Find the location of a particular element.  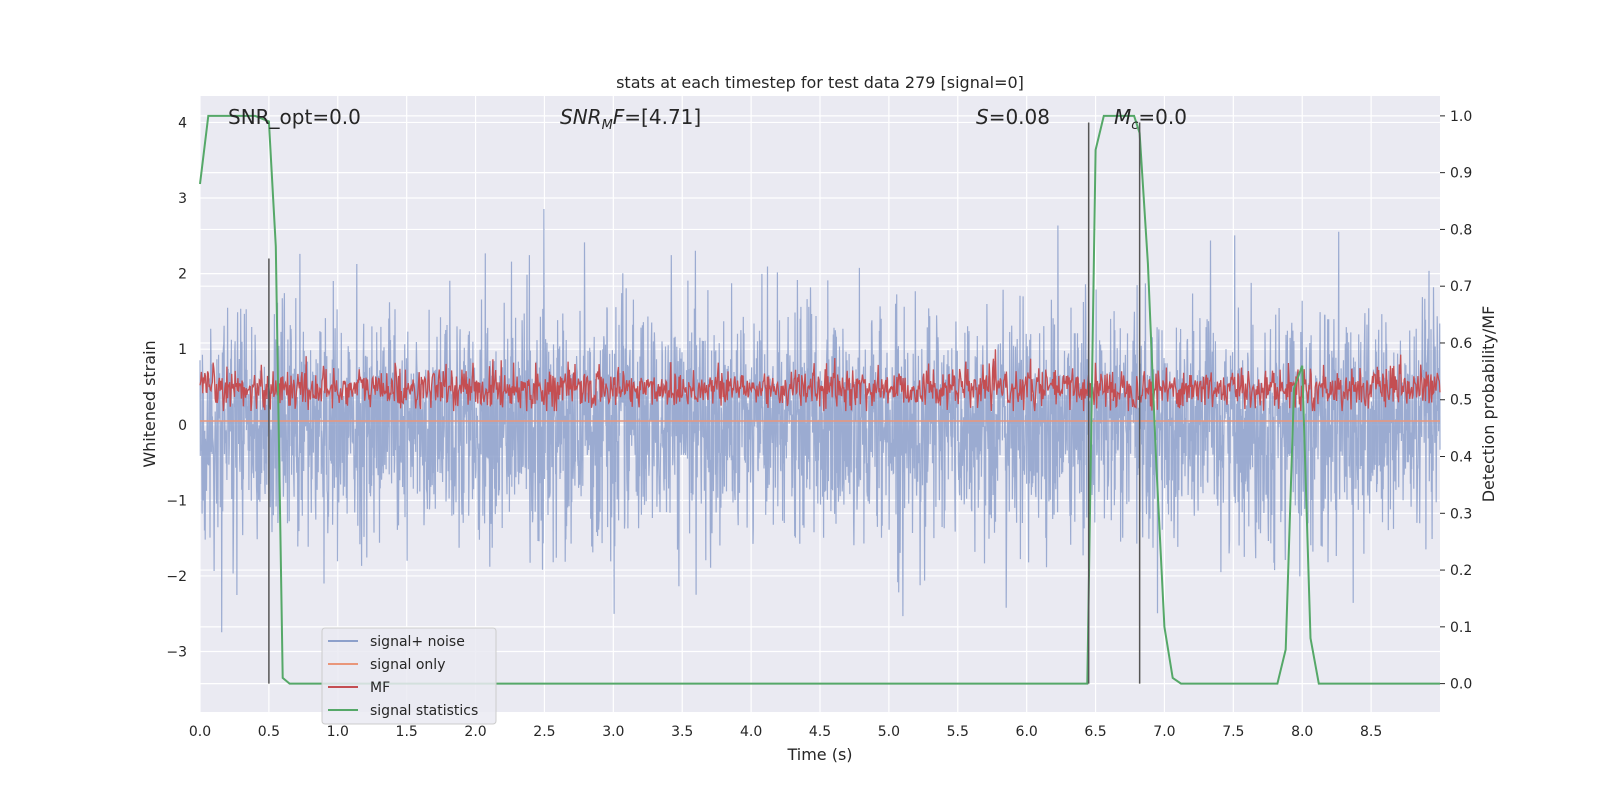

right-y-tick-label: 0.9 is located at coordinates (1461, 174).